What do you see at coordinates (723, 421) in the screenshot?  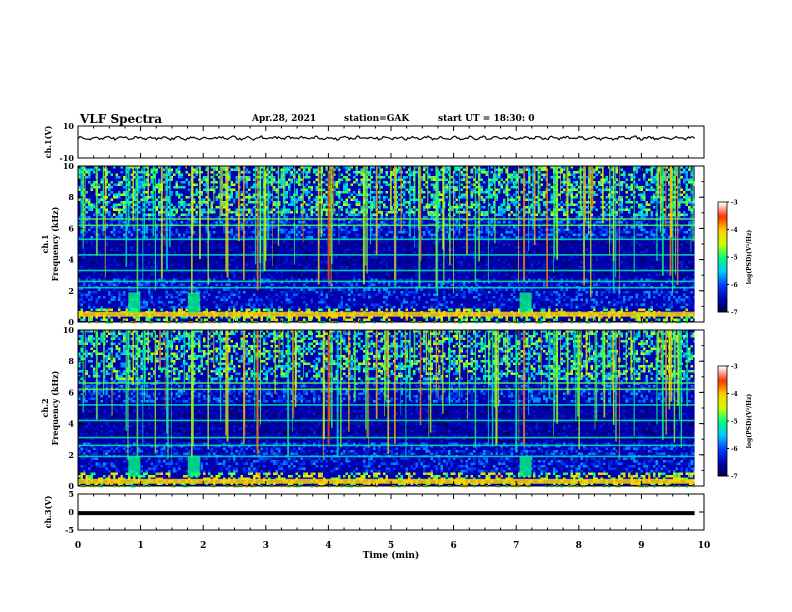 I see `colorbar-ch2` at bounding box center [723, 421].